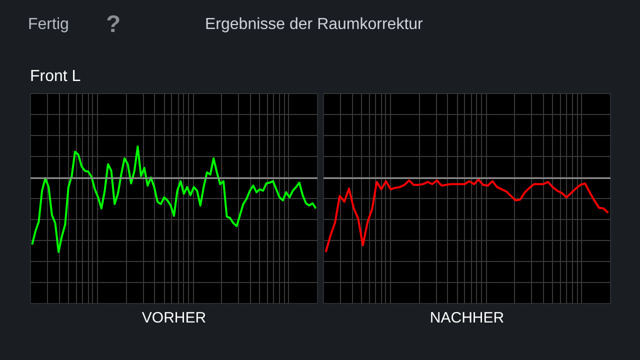 The height and width of the screenshot is (360, 640). I want to click on x-axis-title: NACHHER, so click(467, 318).